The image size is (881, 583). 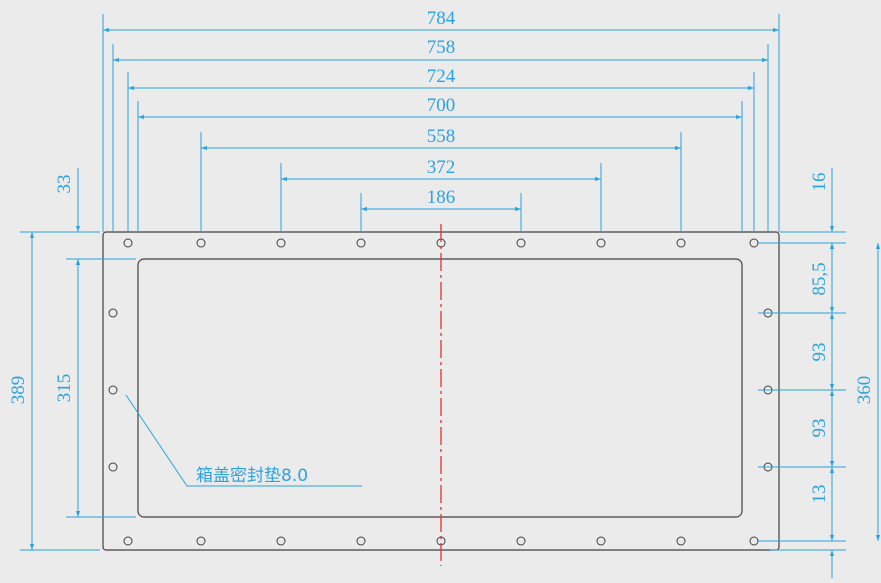 What do you see at coordinates (41, 290) in the screenshot?
I see `left-dimension-texts: 33 315 389` at bounding box center [41, 290].